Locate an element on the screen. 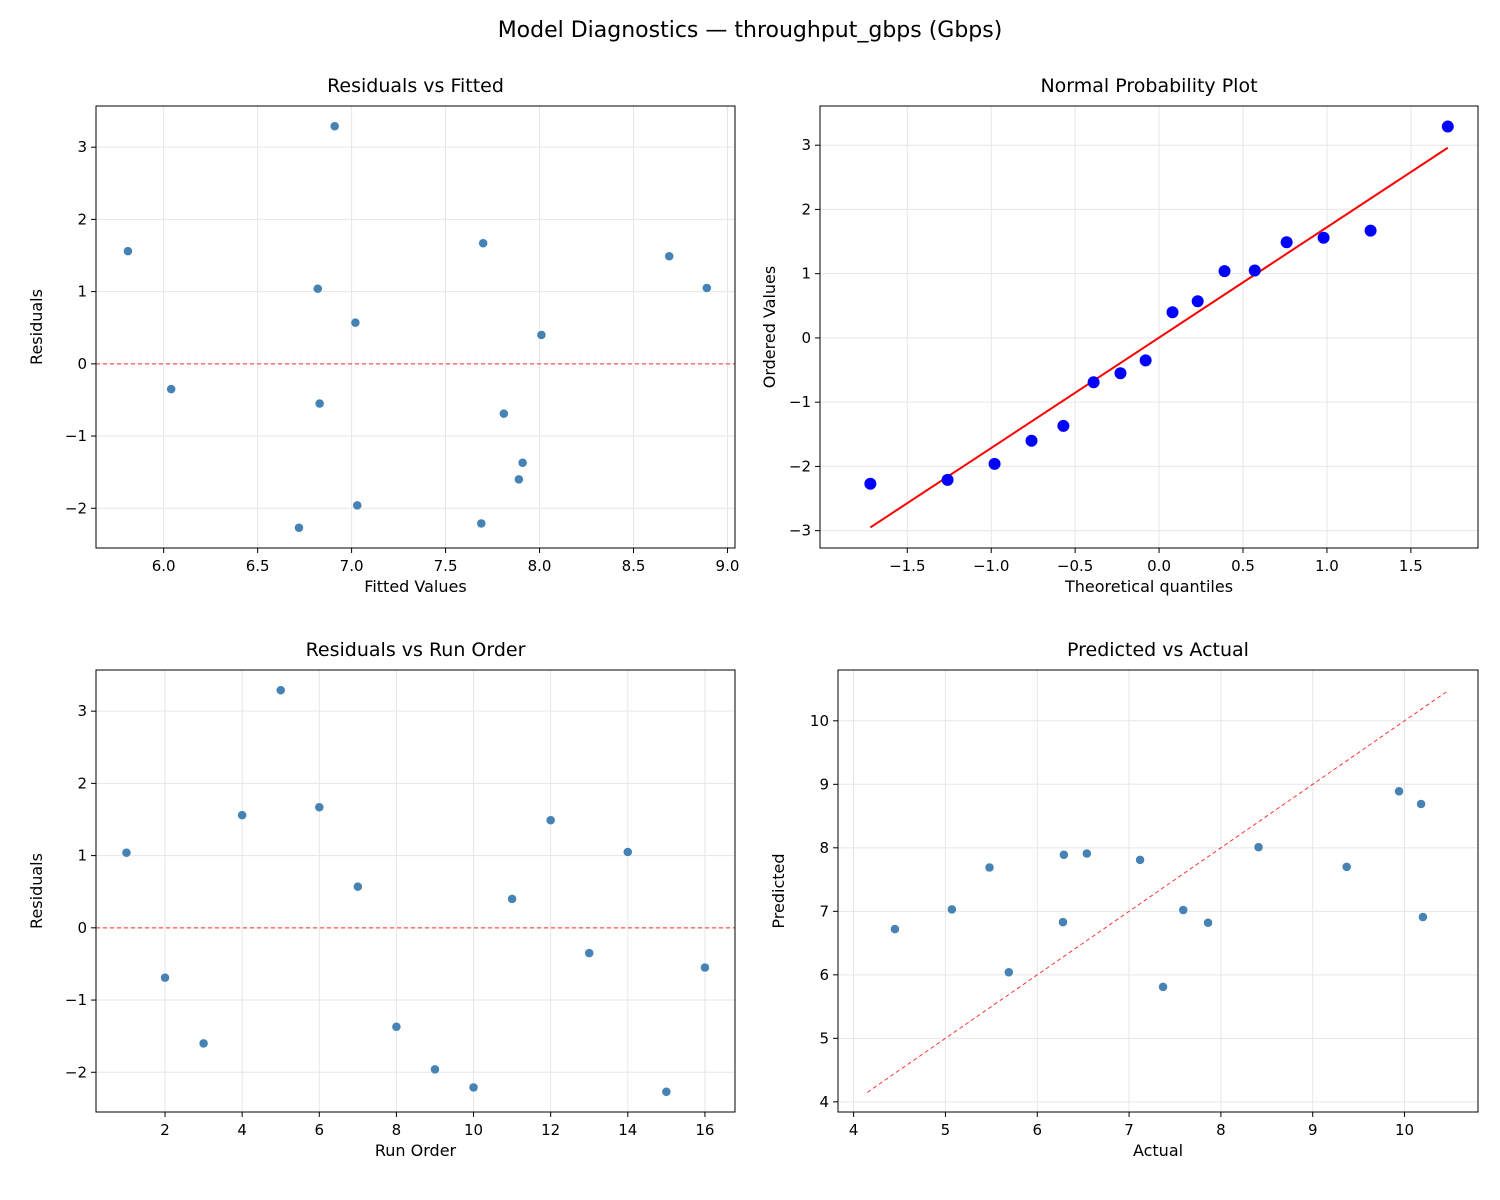 This screenshot has width=1500, height=1200. y-tick-label: 0 is located at coordinates (806, 338).